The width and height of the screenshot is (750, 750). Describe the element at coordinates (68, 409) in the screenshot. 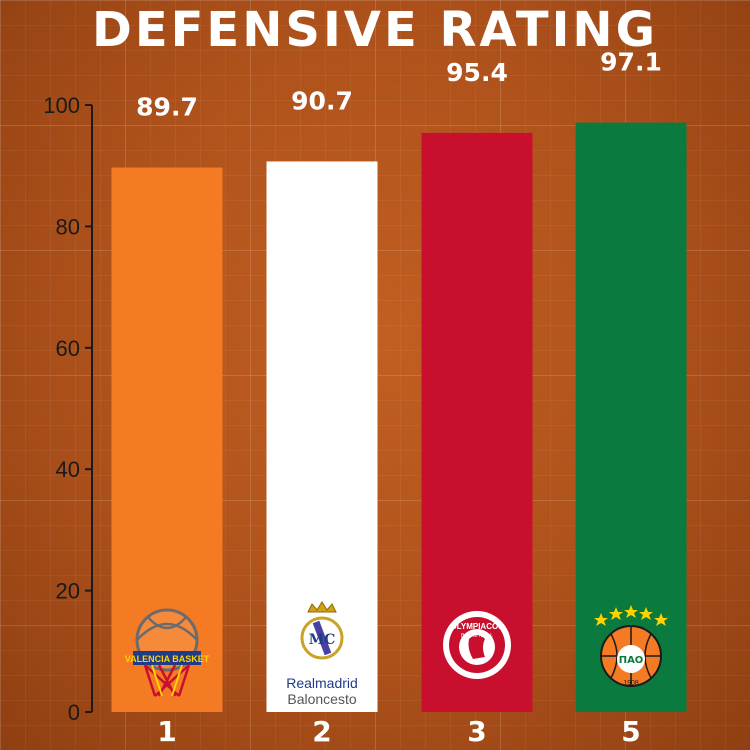

I see `y-axis: 0 20 40 60 80 100` at that location.